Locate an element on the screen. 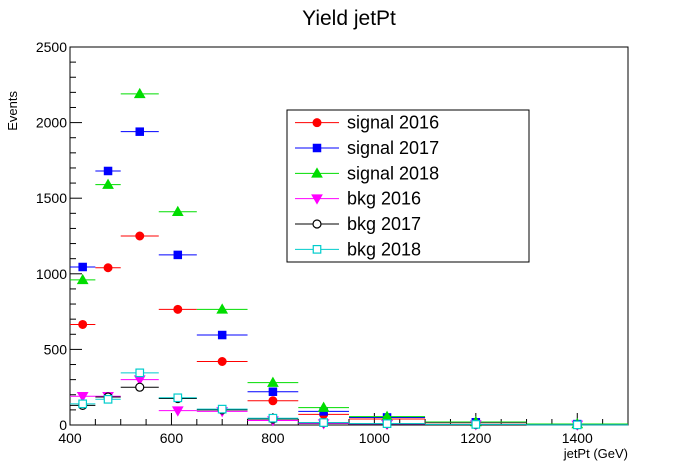 This screenshot has height=473, width=698. x-axis: 400 600 800 1000 1200 1400 is located at coordinates (343, 429).